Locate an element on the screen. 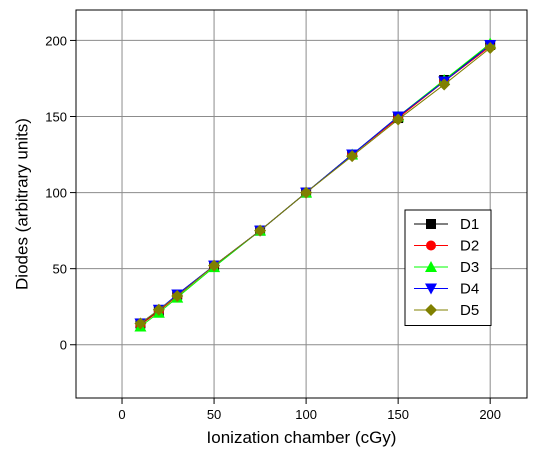  legend-item: D5 is located at coordinates (446, 310).